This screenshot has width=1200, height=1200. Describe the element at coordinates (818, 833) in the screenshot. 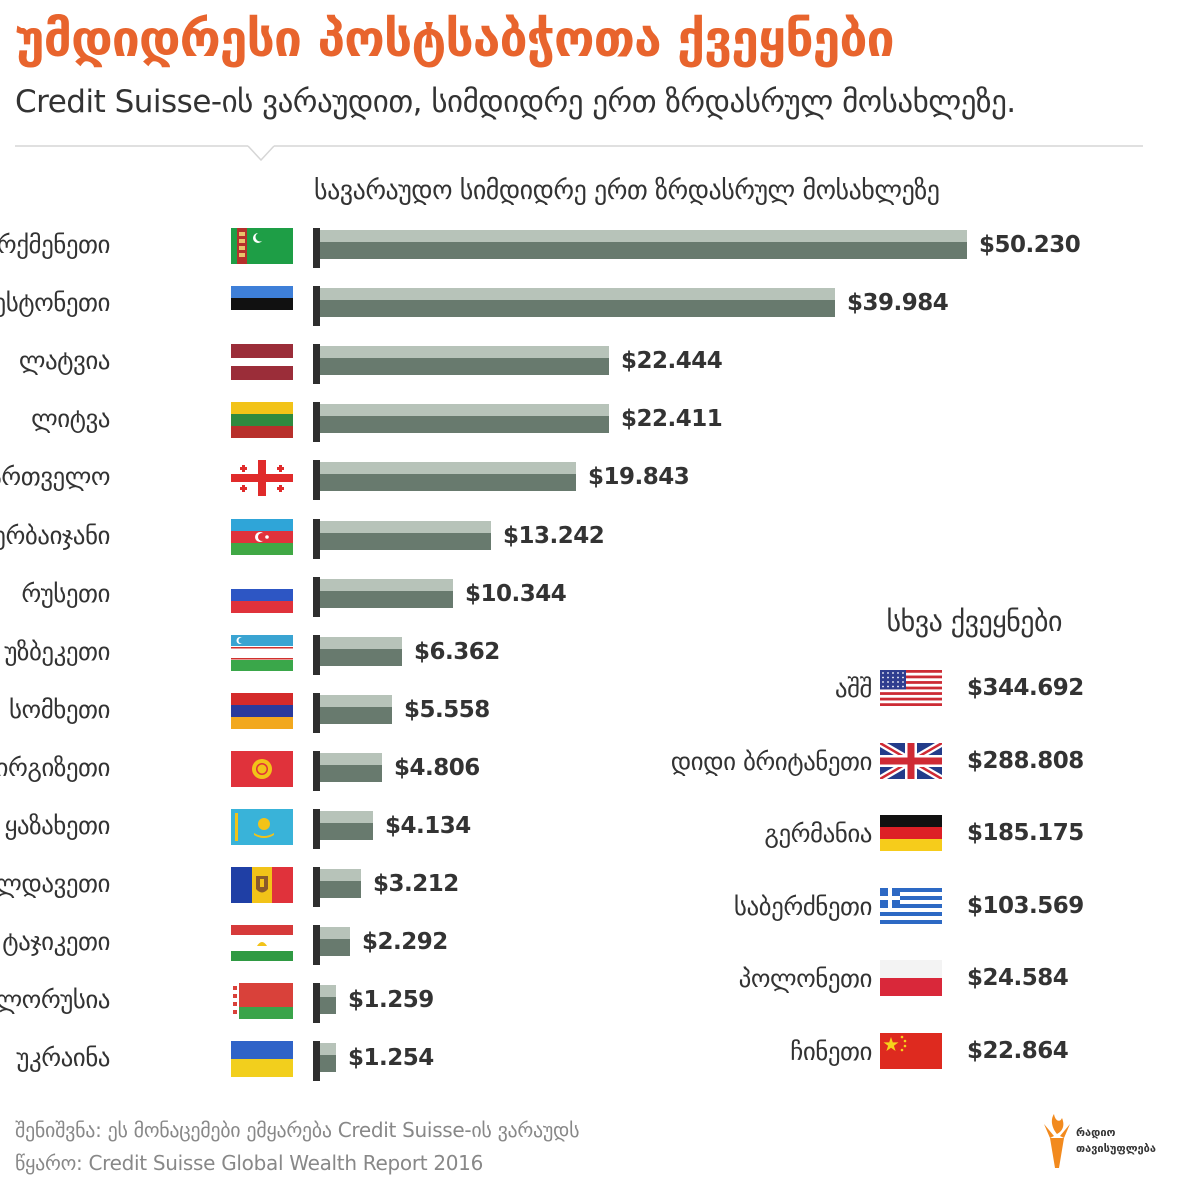

I see `other-country-label: გერმანია` at that location.